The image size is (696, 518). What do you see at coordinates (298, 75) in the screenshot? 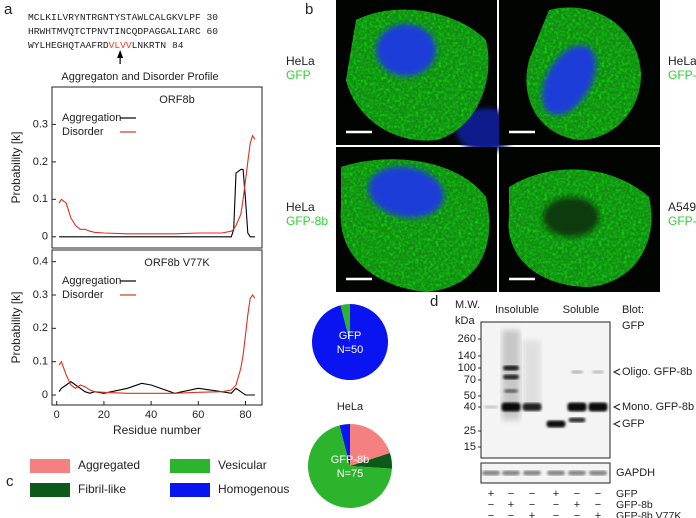
I see `protein-label: GFP` at bounding box center [298, 75].